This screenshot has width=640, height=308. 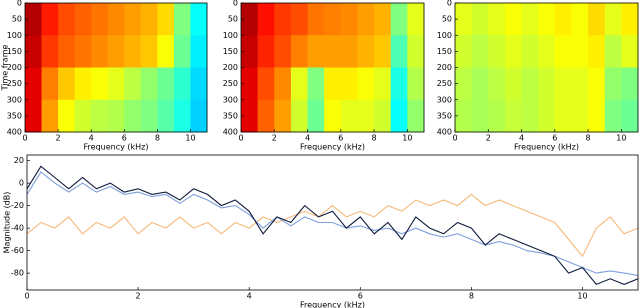 I want to click on y-tick-label: 150, so click(x=444, y=51).